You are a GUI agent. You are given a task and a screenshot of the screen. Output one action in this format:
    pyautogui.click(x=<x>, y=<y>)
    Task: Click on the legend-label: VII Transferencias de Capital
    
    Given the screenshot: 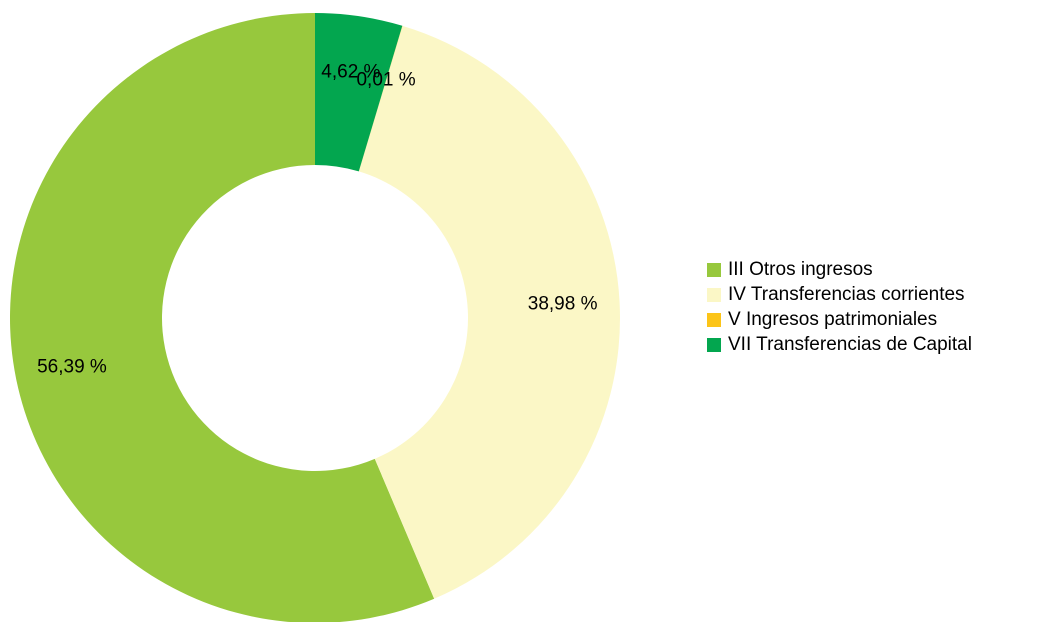 What is the action you would take?
    pyautogui.click(x=850, y=344)
    